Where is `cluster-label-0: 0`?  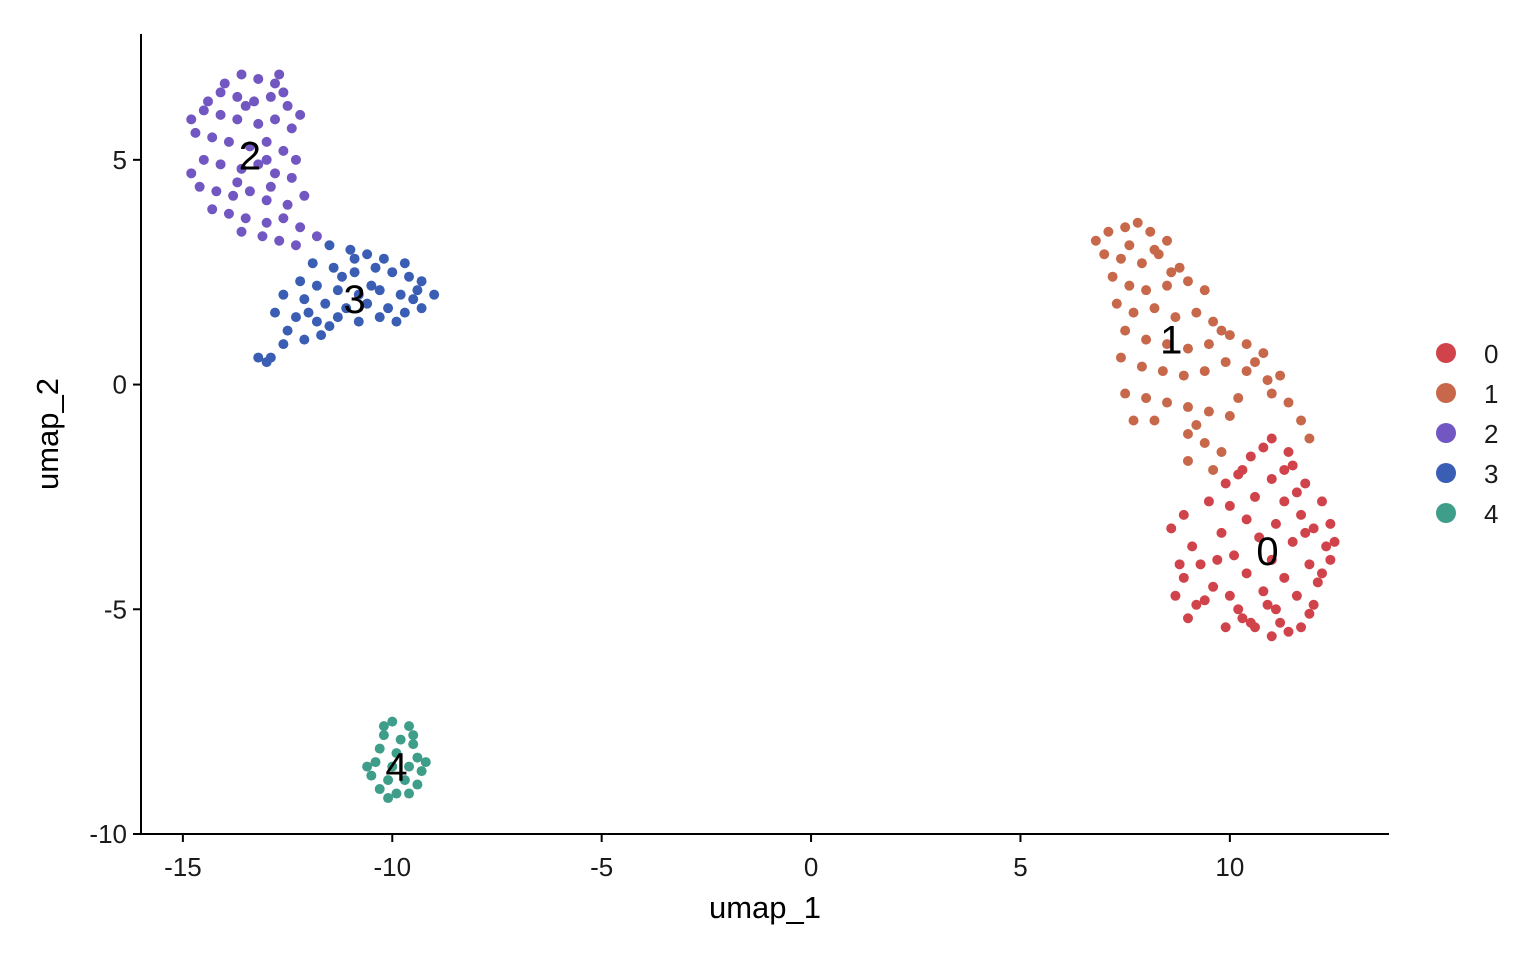
cluster-label-0: 0 is located at coordinates (1267, 552).